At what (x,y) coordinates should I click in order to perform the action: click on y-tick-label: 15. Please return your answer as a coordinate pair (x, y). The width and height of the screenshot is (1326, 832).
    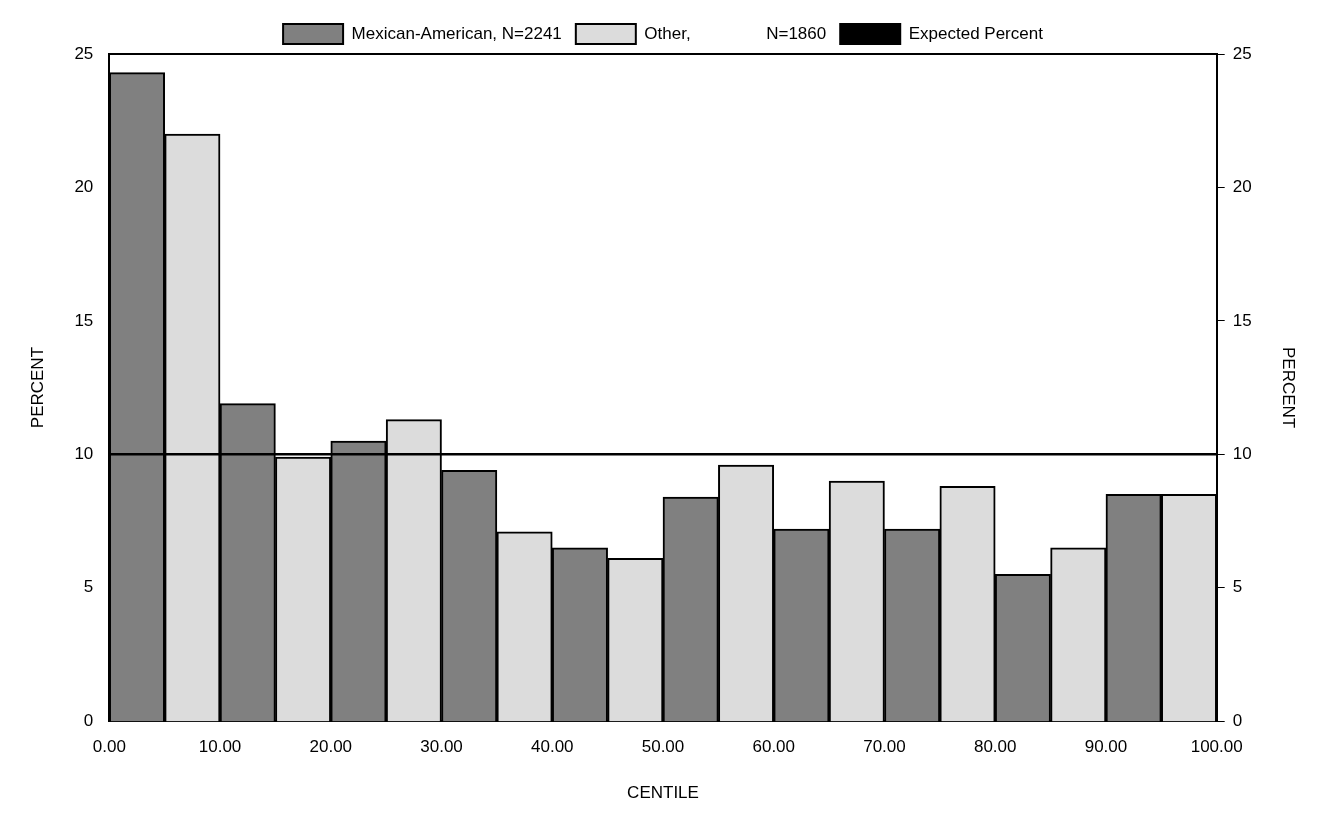
    Looking at the image, I should click on (84, 320).